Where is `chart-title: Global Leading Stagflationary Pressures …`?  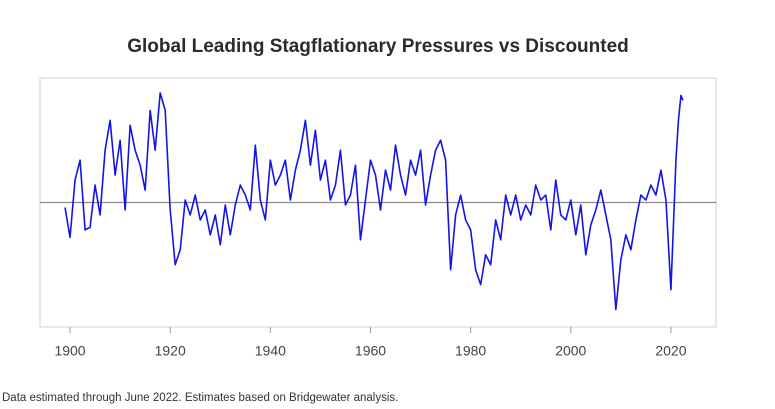
chart-title: Global Leading Stagflationary Pressures … is located at coordinates (378, 46).